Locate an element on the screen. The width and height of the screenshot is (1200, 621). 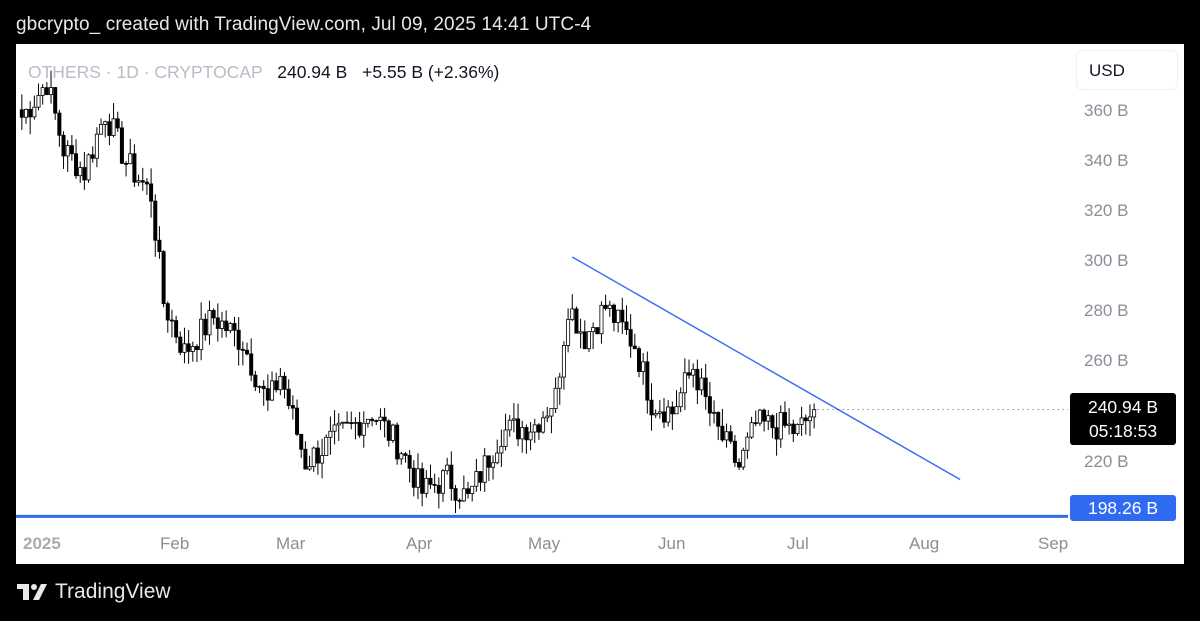
y-tick-label: 260 B is located at coordinates (1106, 360).